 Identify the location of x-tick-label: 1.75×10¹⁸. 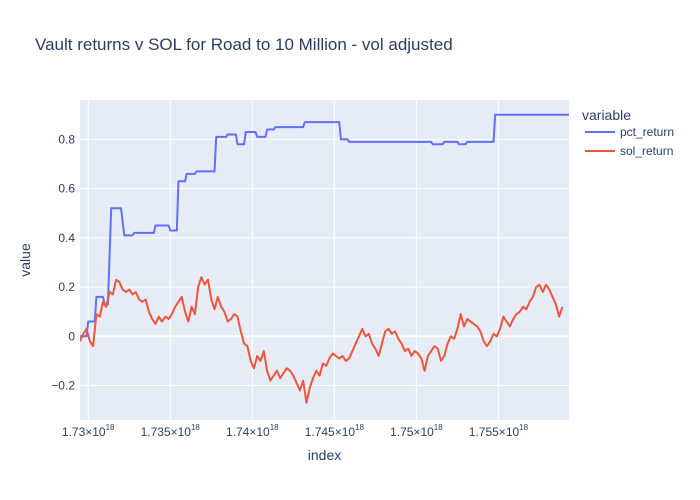
(416, 431).